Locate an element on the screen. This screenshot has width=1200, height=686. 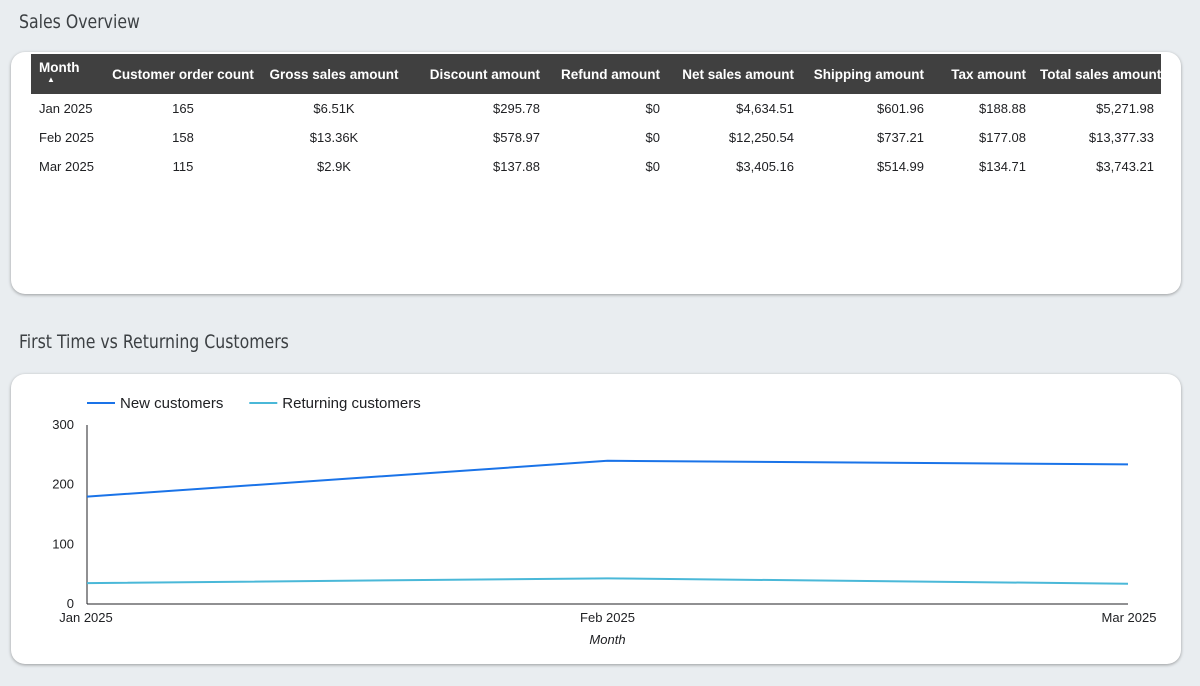
cell-discount-amount: $137.88 is located at coordinates (516, 166).